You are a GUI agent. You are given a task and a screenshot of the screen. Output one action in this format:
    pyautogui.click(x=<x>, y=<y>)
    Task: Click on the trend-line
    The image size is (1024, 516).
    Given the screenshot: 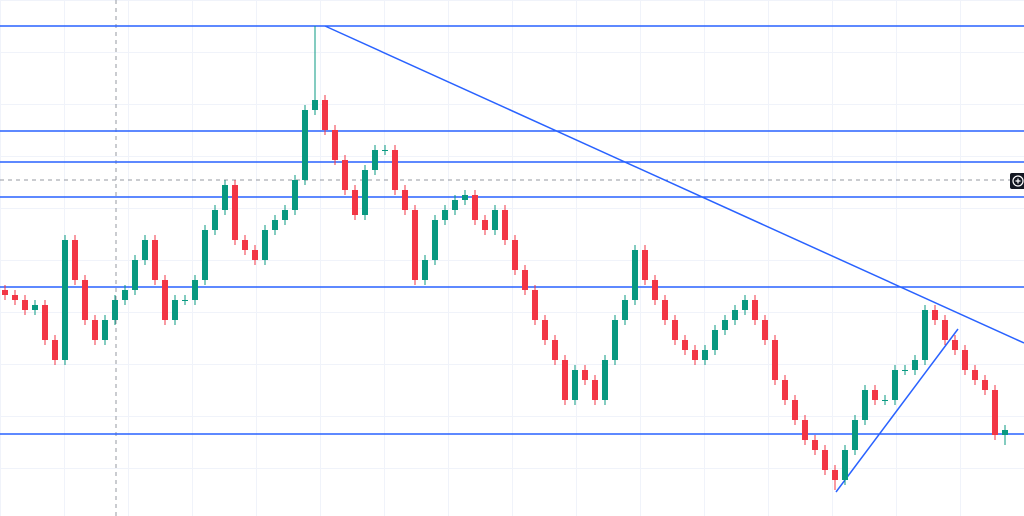 What is the action you would take?
    pyautogui.click(x=897, y=410)
    